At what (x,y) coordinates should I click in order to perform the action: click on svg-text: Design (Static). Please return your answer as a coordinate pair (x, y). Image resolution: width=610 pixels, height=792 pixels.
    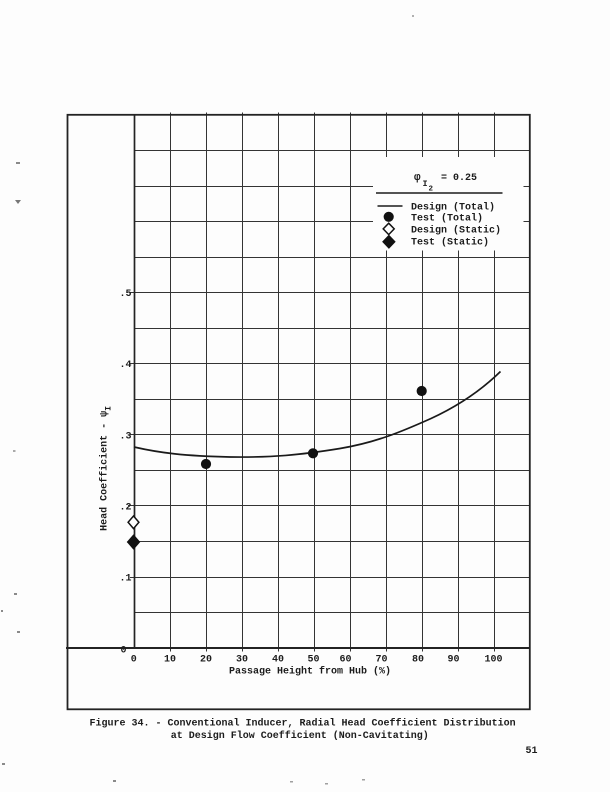
    Looking at the image, I should click on (456, 231).